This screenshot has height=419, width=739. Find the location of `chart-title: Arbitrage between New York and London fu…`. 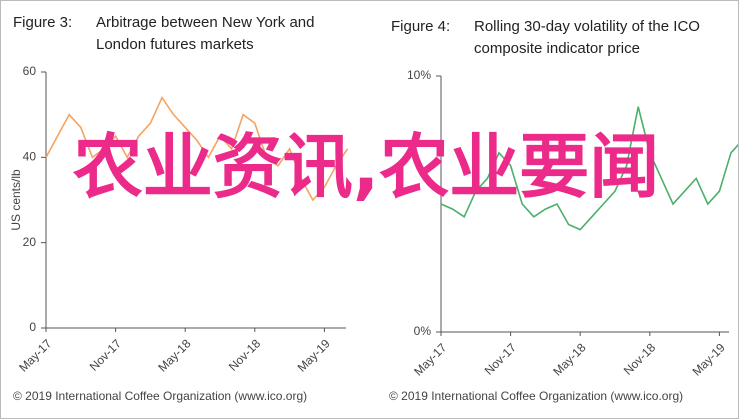

chart-title: Arbitrage between New York and London fu… is located at coordinates (205, 33).